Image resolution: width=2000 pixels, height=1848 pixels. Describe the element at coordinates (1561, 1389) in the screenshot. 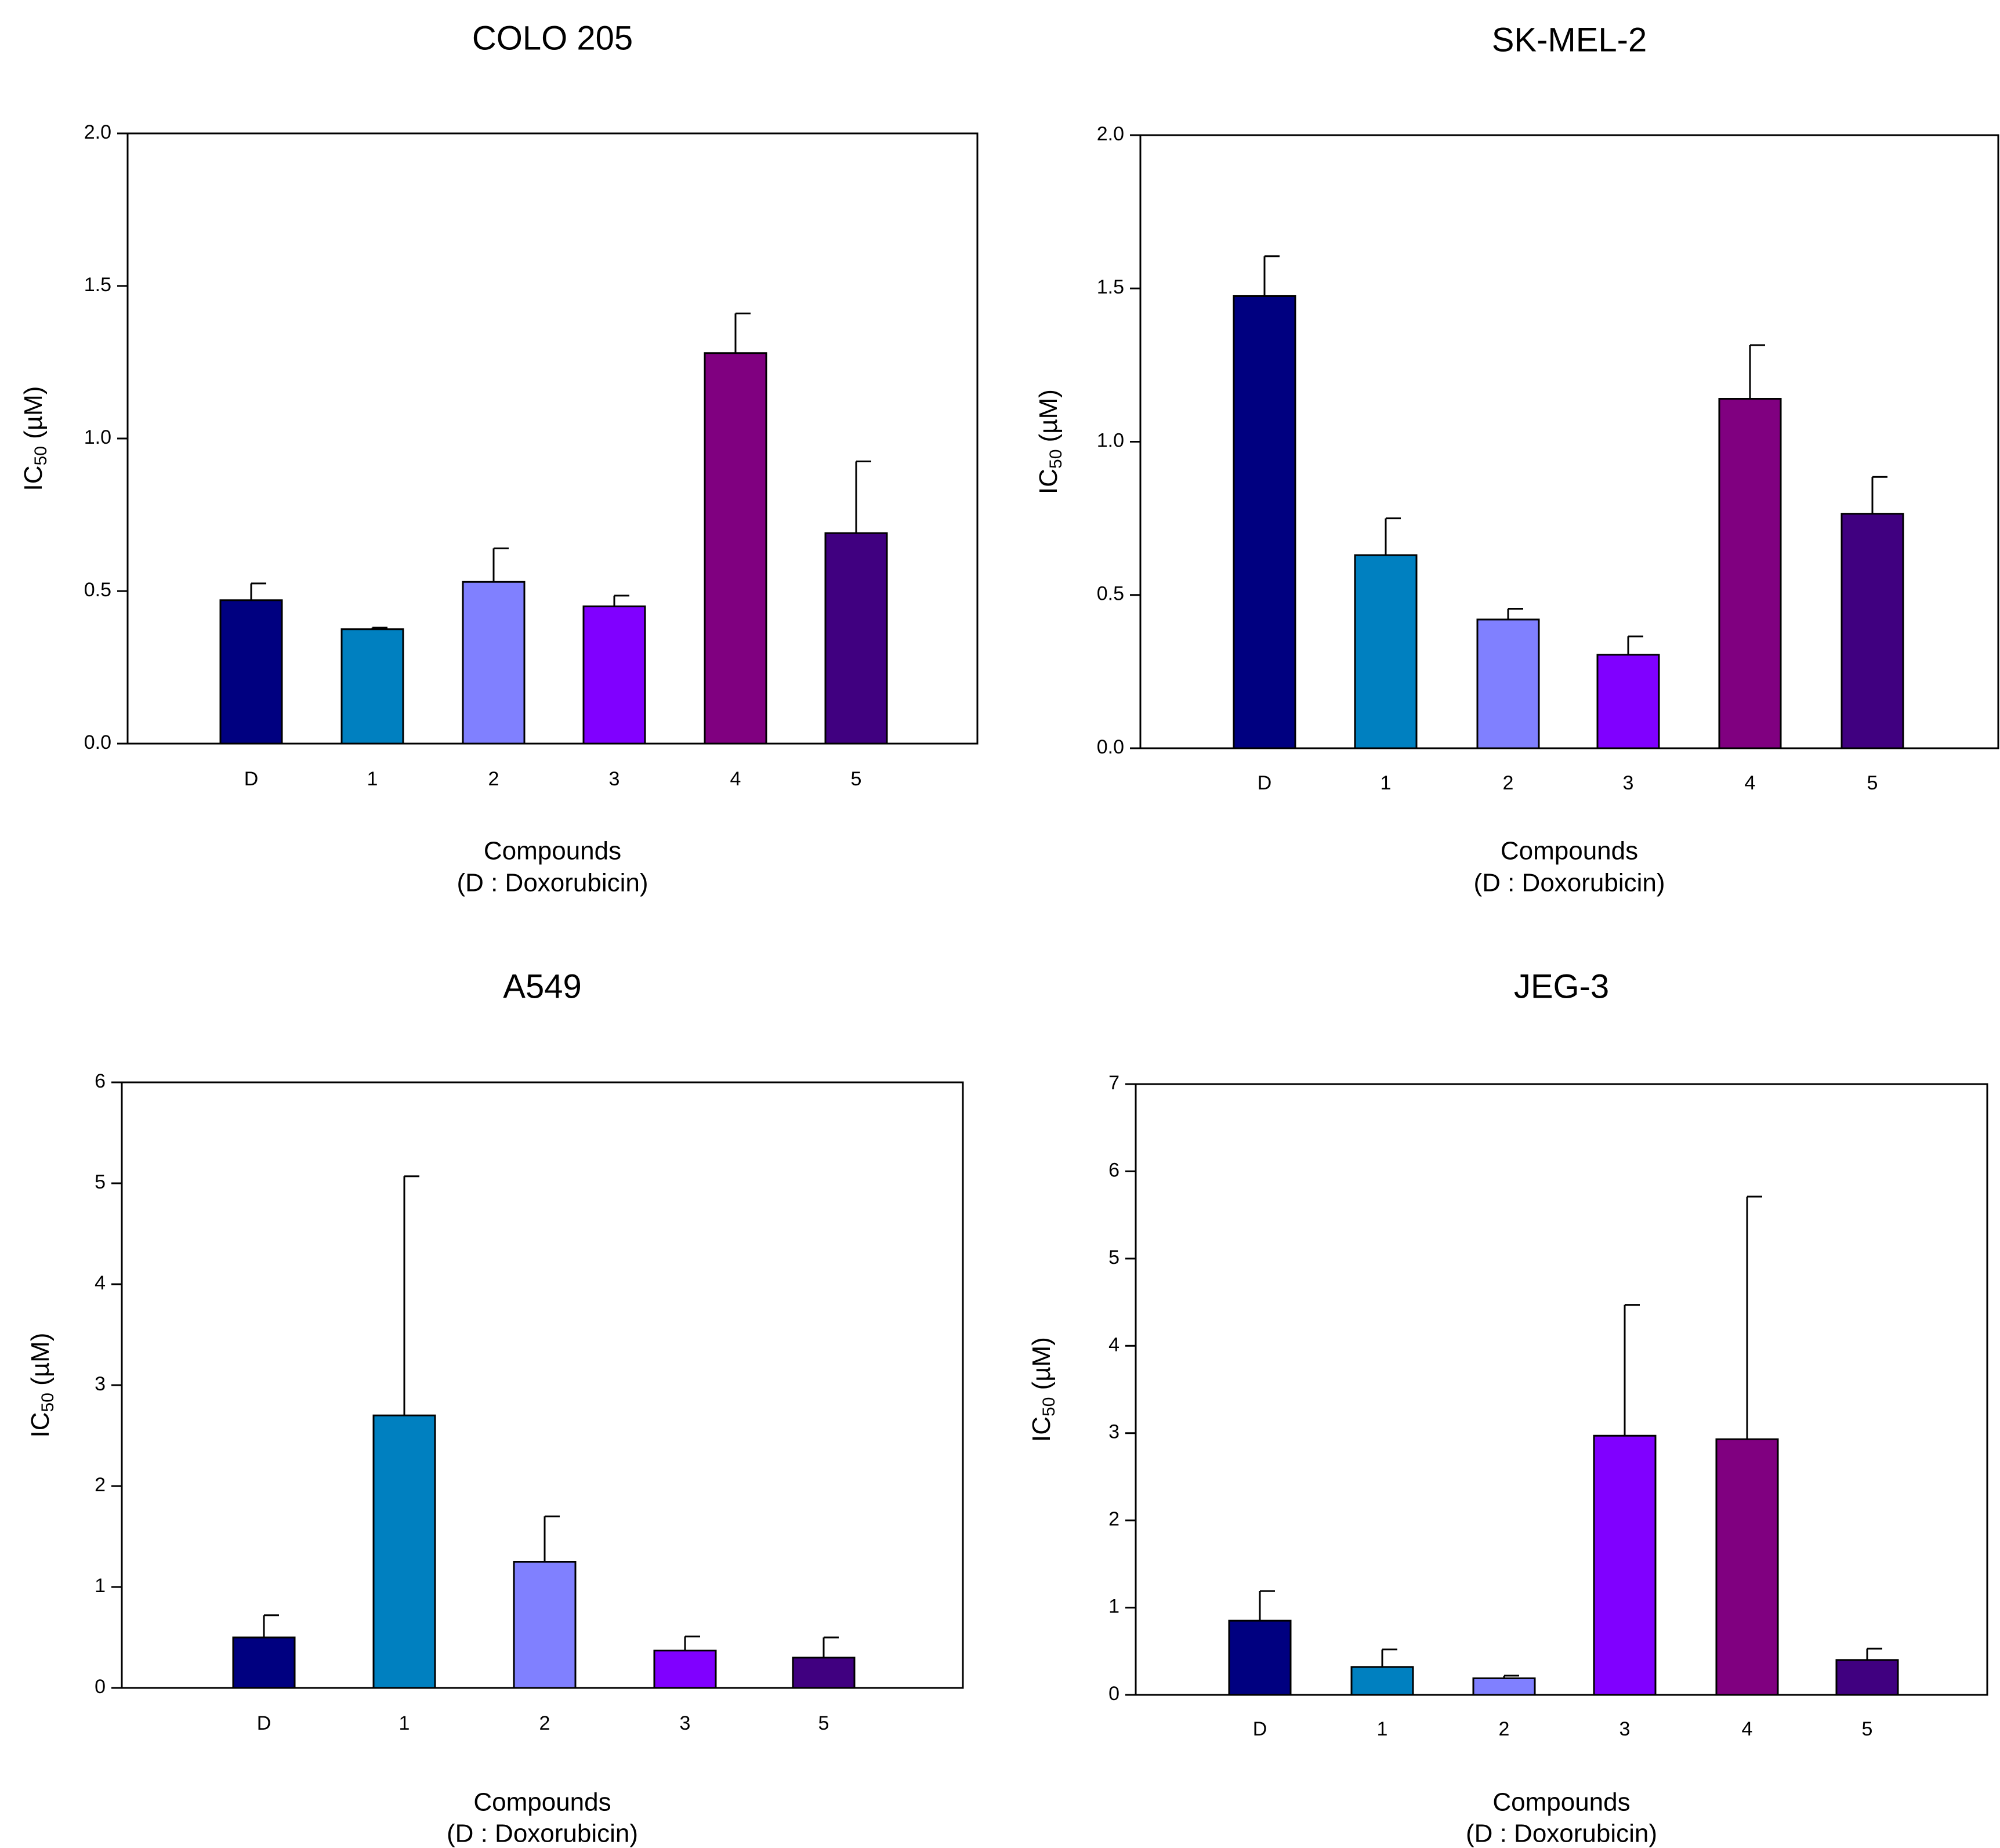

I see `plot-frame` at that location.